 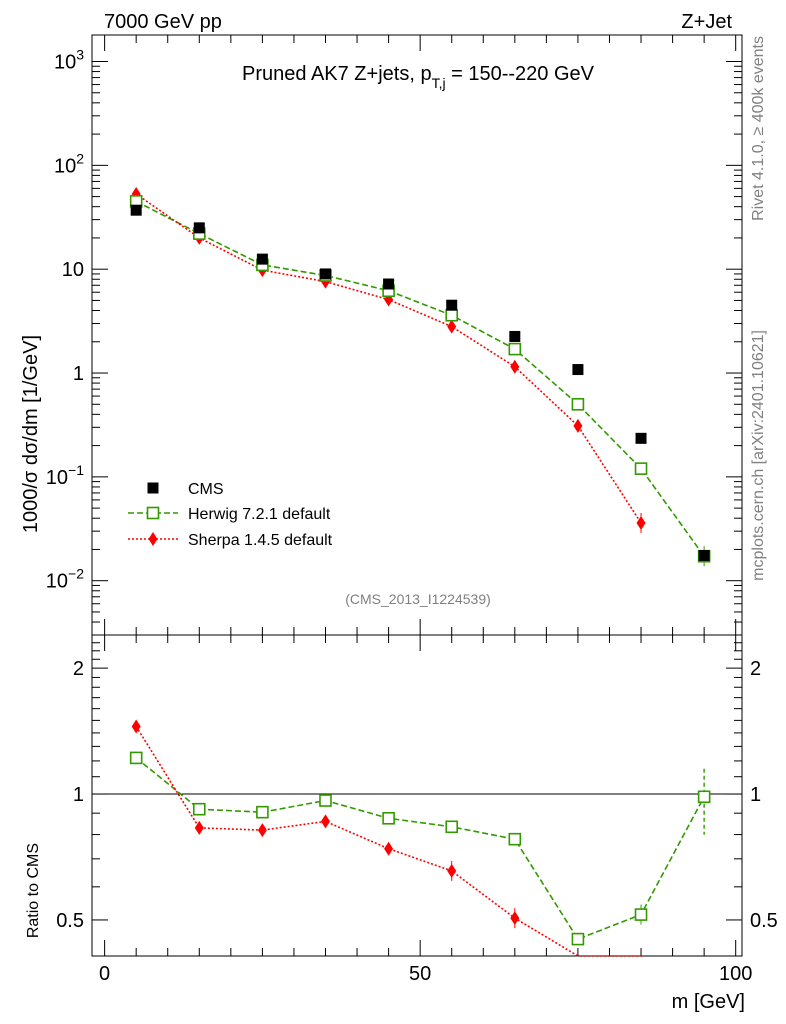 What do you see at coordinates (78, 374) in the screenshot?
I see `y-tick-label: 1` at bounding box center [78, 374].